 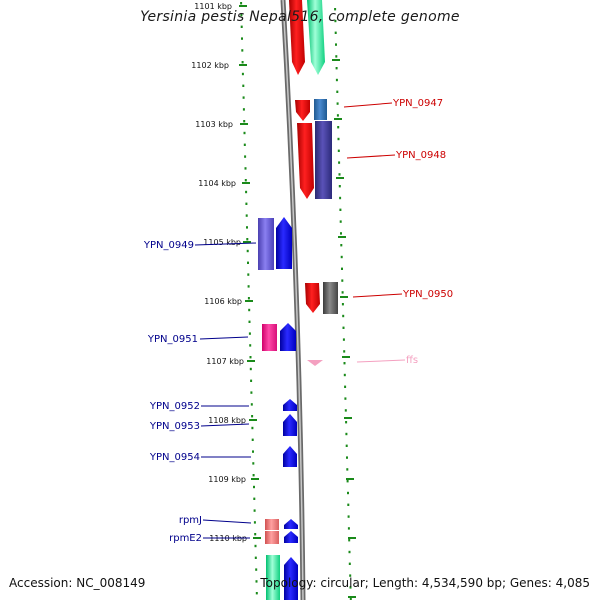 What do you see at coordinates (291, 537) in the screenshot?
I see `gene-rpme2` at bounding box center [291, 537].